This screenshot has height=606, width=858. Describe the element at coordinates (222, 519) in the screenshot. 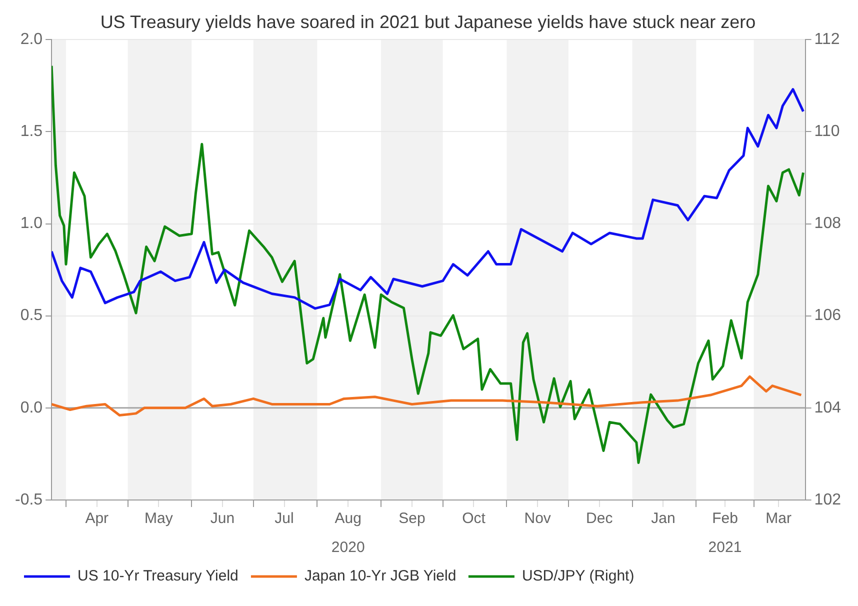

I see `x-tick-label: Jun` at that location.